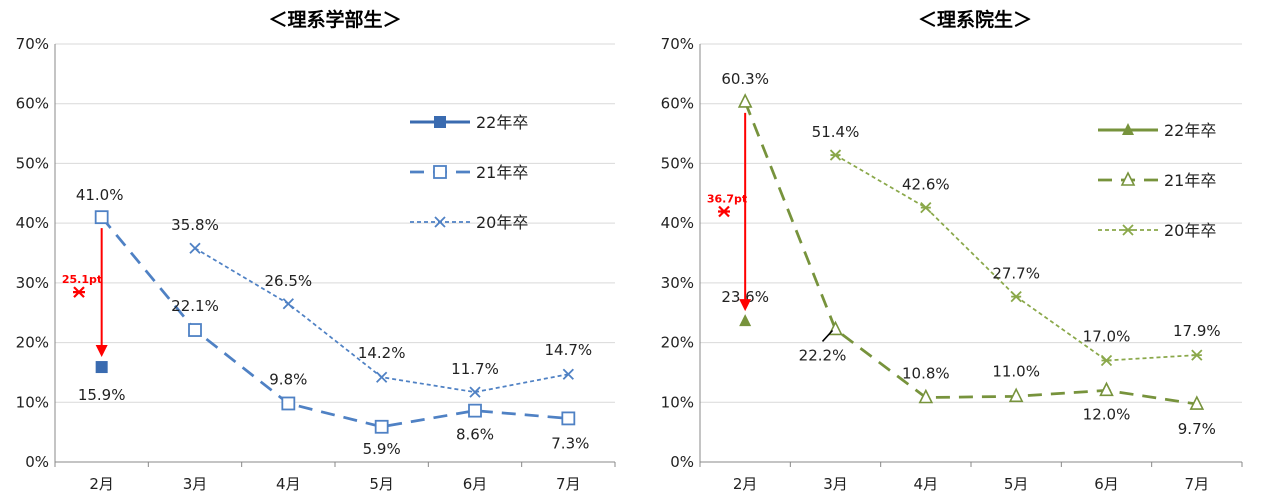 The height and width of the screenshot is (497, 1267). What do you see at coordinates (32, 44) in the screenshot?
I see `y-tick-label: 70%` at bounding box center [32, 44].